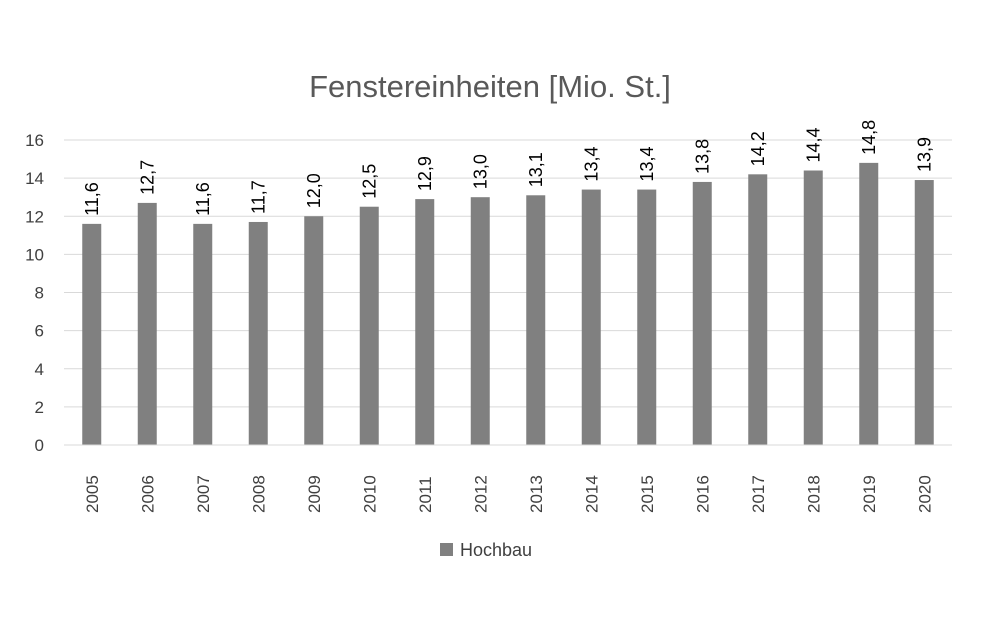 The width and height of the screenshot is (983, 632). What do you see at coordinates (147, 323) in the screenshot?
I see `bar-2006` at bounding box center [147, 323].